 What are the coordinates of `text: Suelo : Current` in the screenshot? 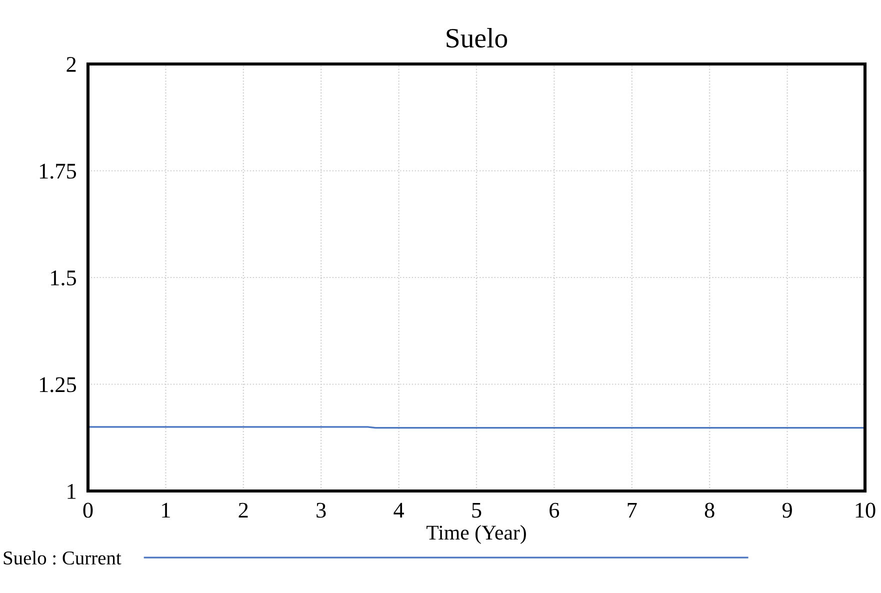 It's located at (63, 557).